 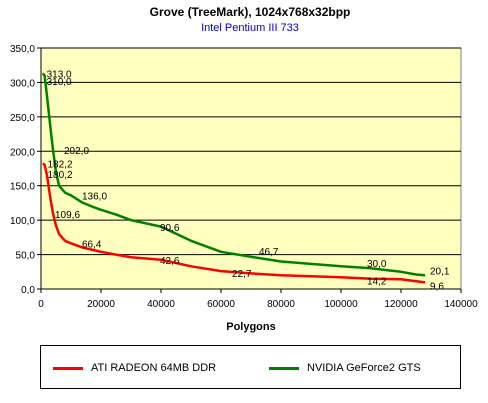 I want to click on data-label: 202,0, so click(x=76, y=151).